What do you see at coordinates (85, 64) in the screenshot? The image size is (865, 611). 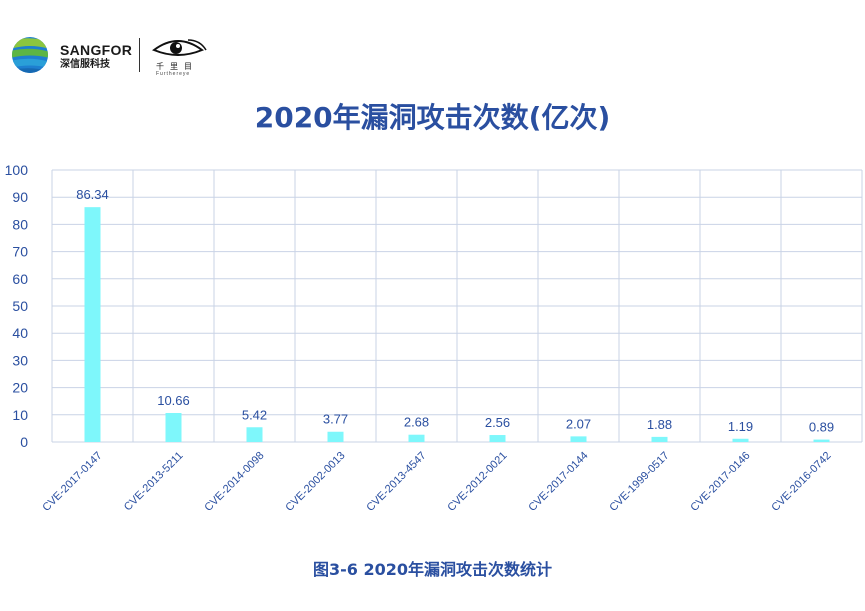 I see `brand-subtitle: 深信服科技` at bounding box center [85, 64].